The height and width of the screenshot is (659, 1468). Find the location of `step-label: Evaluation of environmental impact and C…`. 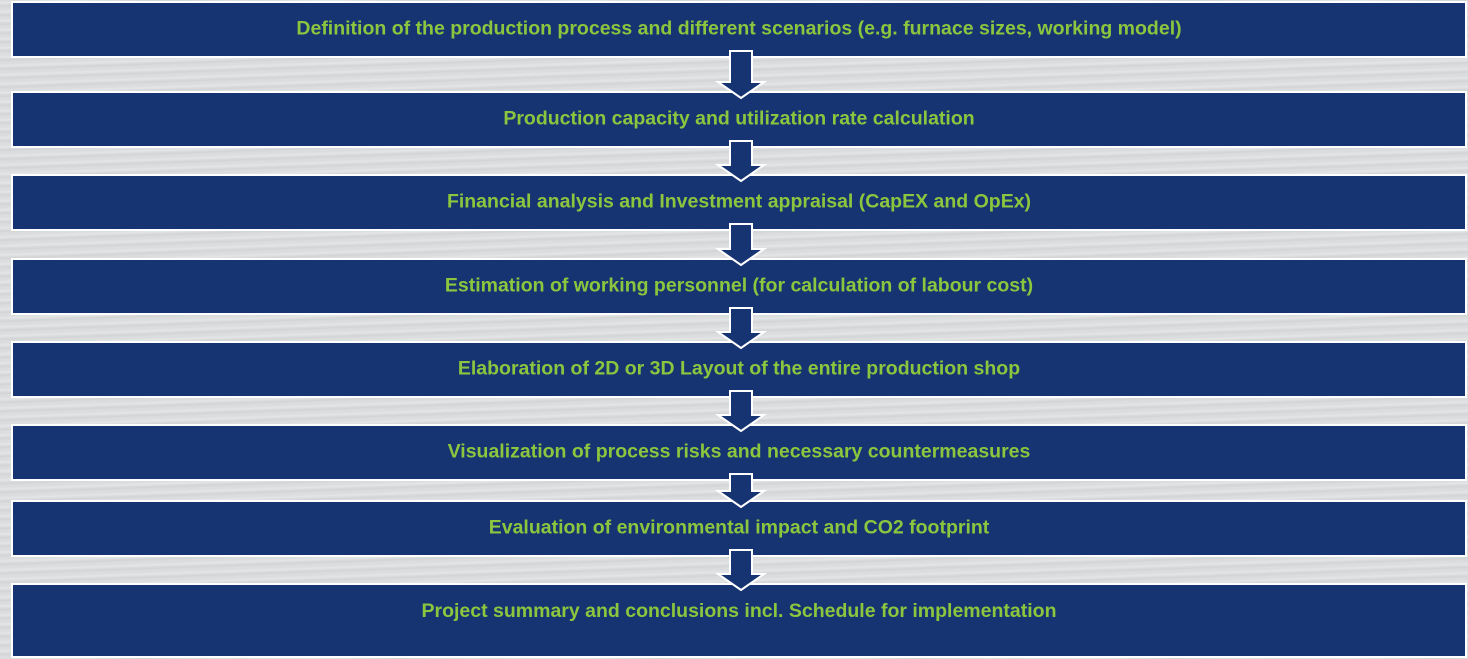

step-label: Evaluation of environmental impact and C… is located at coordinates (739, 528).